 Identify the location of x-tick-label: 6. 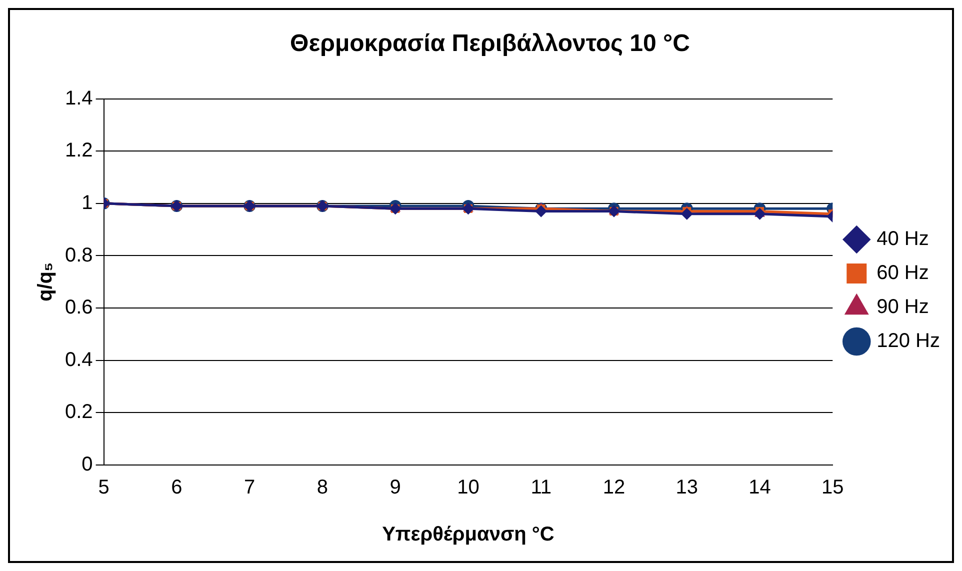
(176, 487).